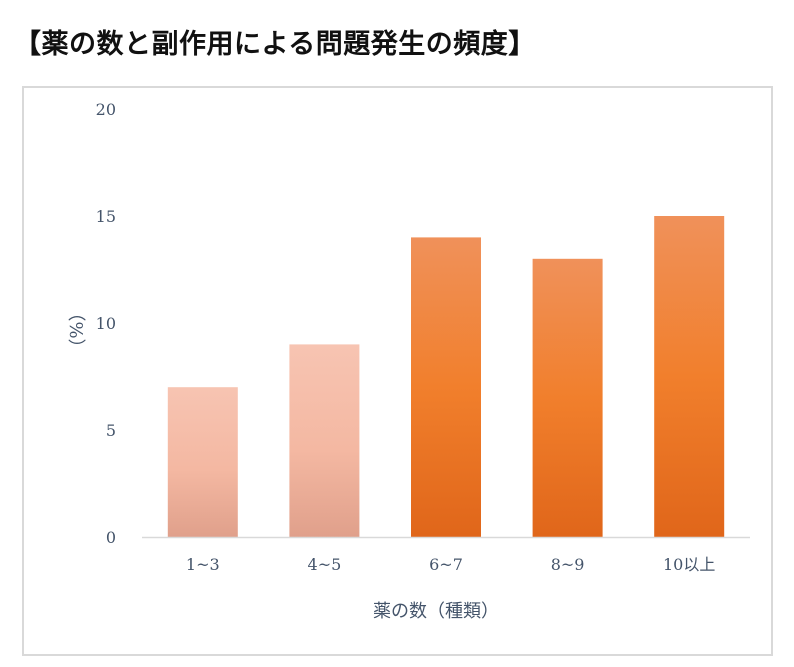 Image resolution: width=794 pixels, height=667 pixels. I want to click on y-tick-label: 15, so click(106, 216).